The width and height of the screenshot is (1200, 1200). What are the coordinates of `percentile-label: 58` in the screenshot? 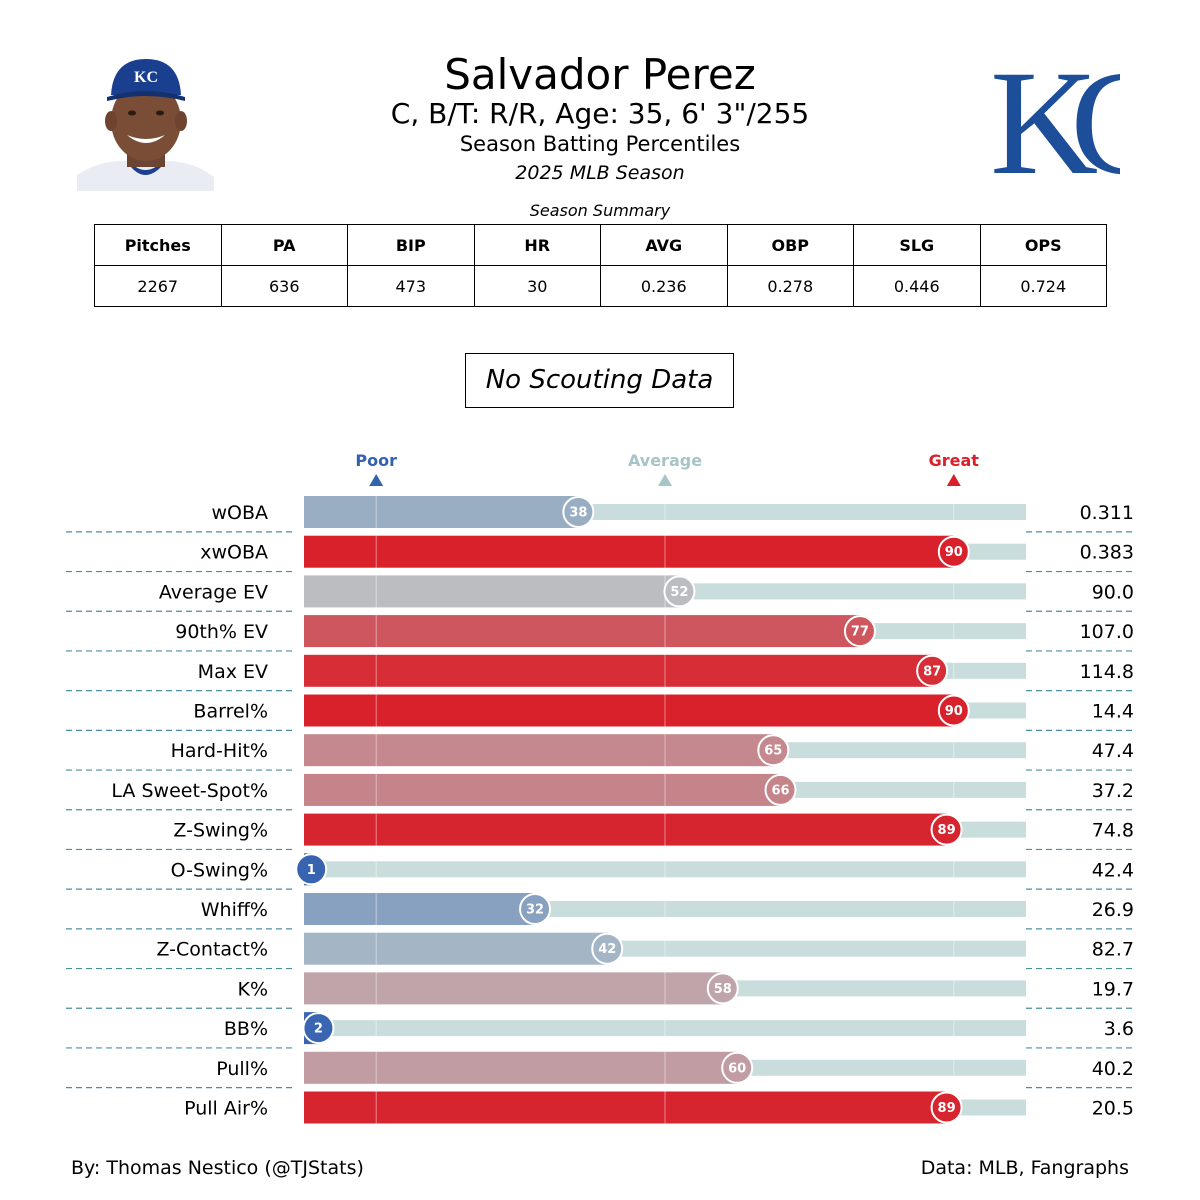 It's located at (723, 989).